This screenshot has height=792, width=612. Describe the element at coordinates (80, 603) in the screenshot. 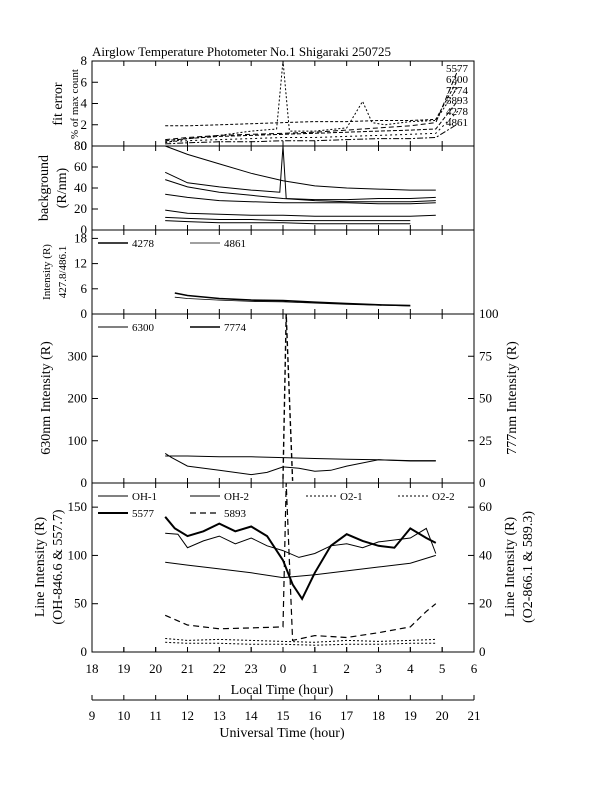

I see `y-tick-label: 50` at that location.